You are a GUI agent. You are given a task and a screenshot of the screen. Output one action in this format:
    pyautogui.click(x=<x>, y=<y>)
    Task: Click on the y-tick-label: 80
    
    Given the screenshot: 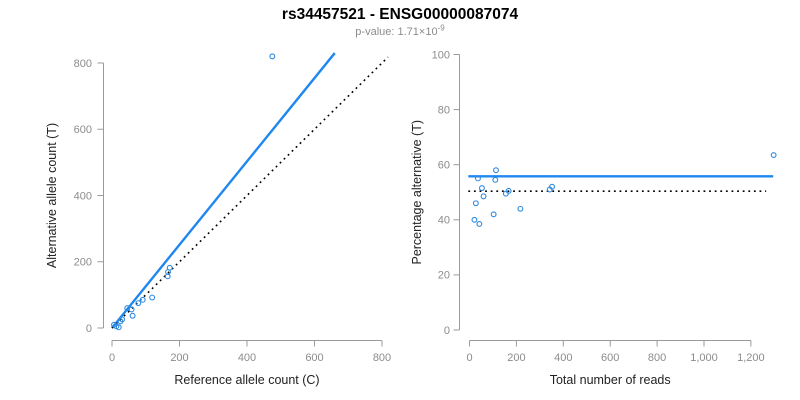 What is the action you would take?
    pyautogui.click(x=444, y=110)
    